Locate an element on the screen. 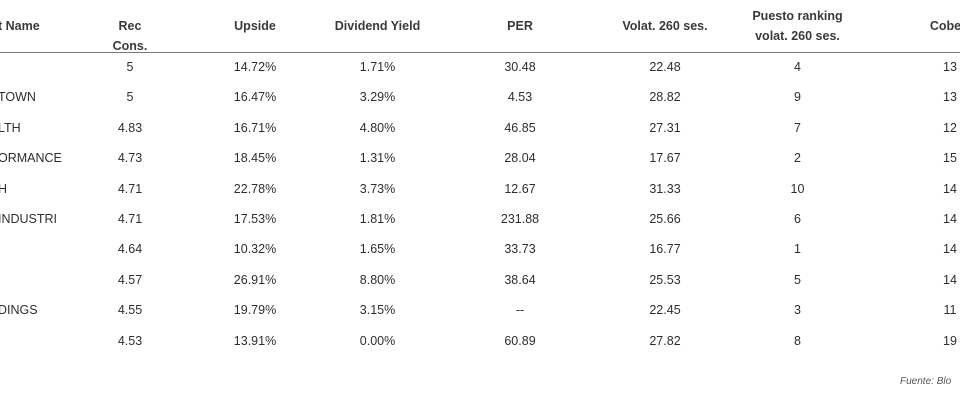  row-upside: 18.45% is located at coordinates (255, 158).